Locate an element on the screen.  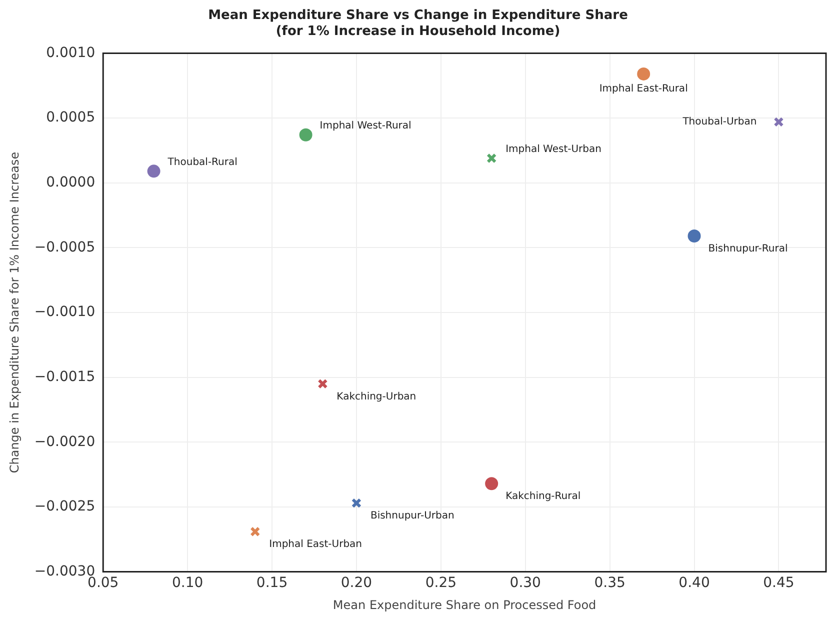
y-tick-label: −0.0010 is located at coordinates (65, 312).